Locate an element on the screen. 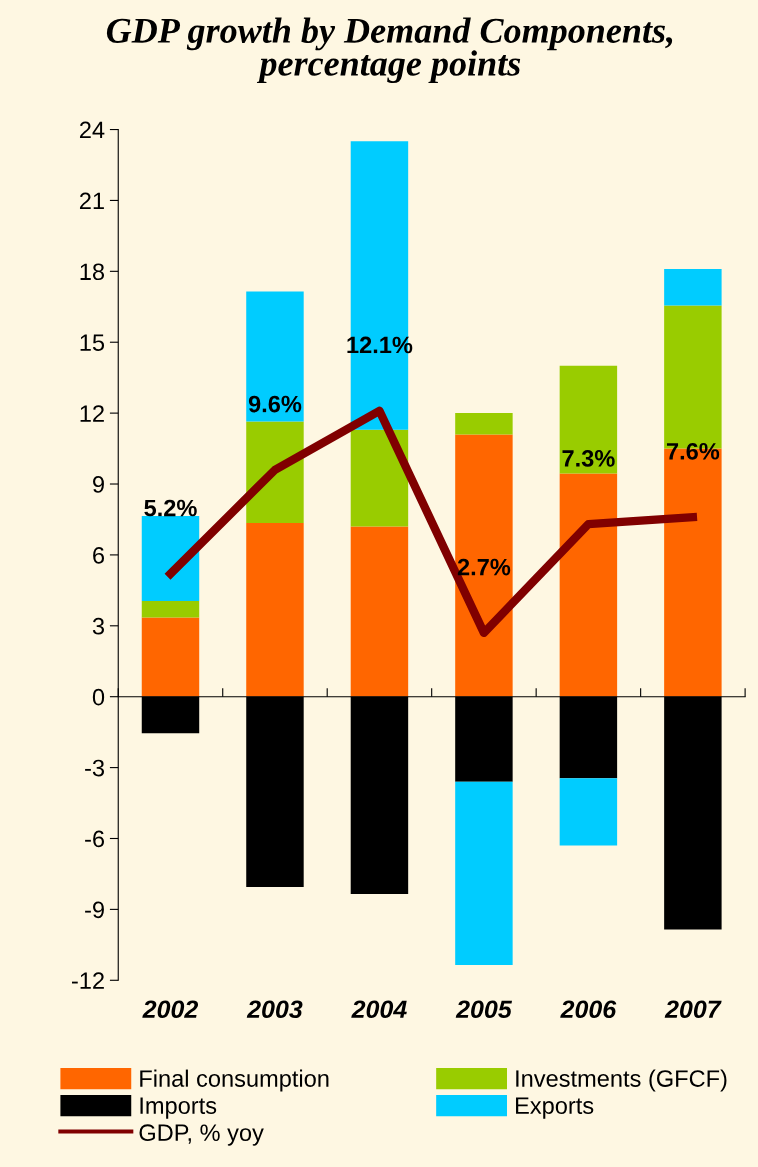  legend-label: Imports is located at coordinates (178, 1108).